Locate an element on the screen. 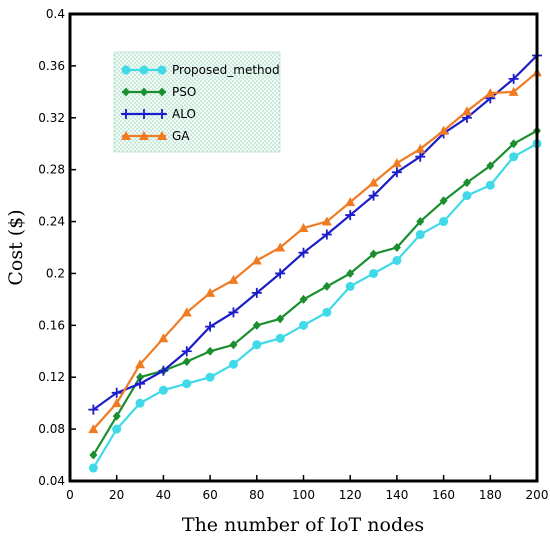 This screenshot has width=550, height=539. x-axis-title: The number of IoT nodes is located at coordinates (303, 525).